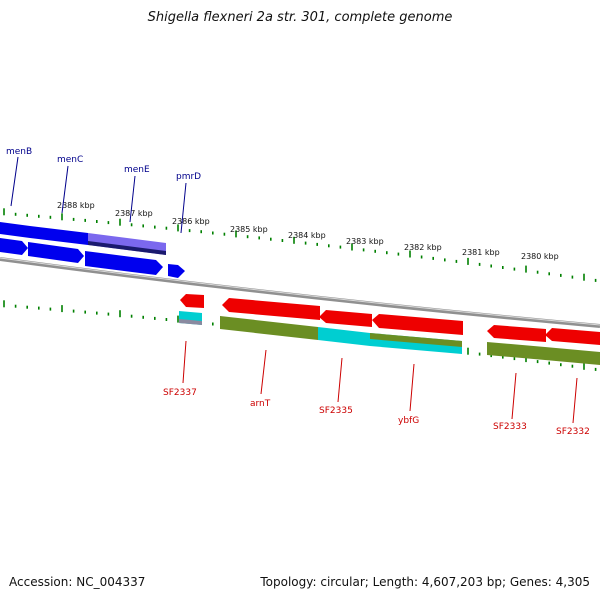  I want to click on ruler-label: 2384 kbp, so click(307, 235).